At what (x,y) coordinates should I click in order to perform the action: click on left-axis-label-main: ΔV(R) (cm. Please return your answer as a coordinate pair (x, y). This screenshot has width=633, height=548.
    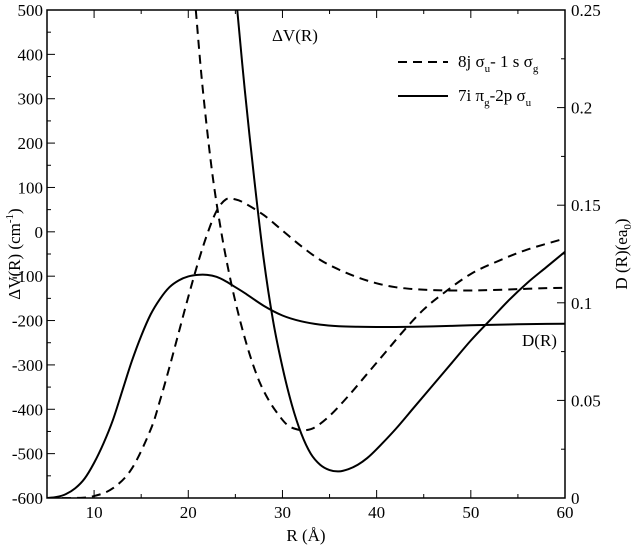
    Looking at the image, I should click on (14, 261).